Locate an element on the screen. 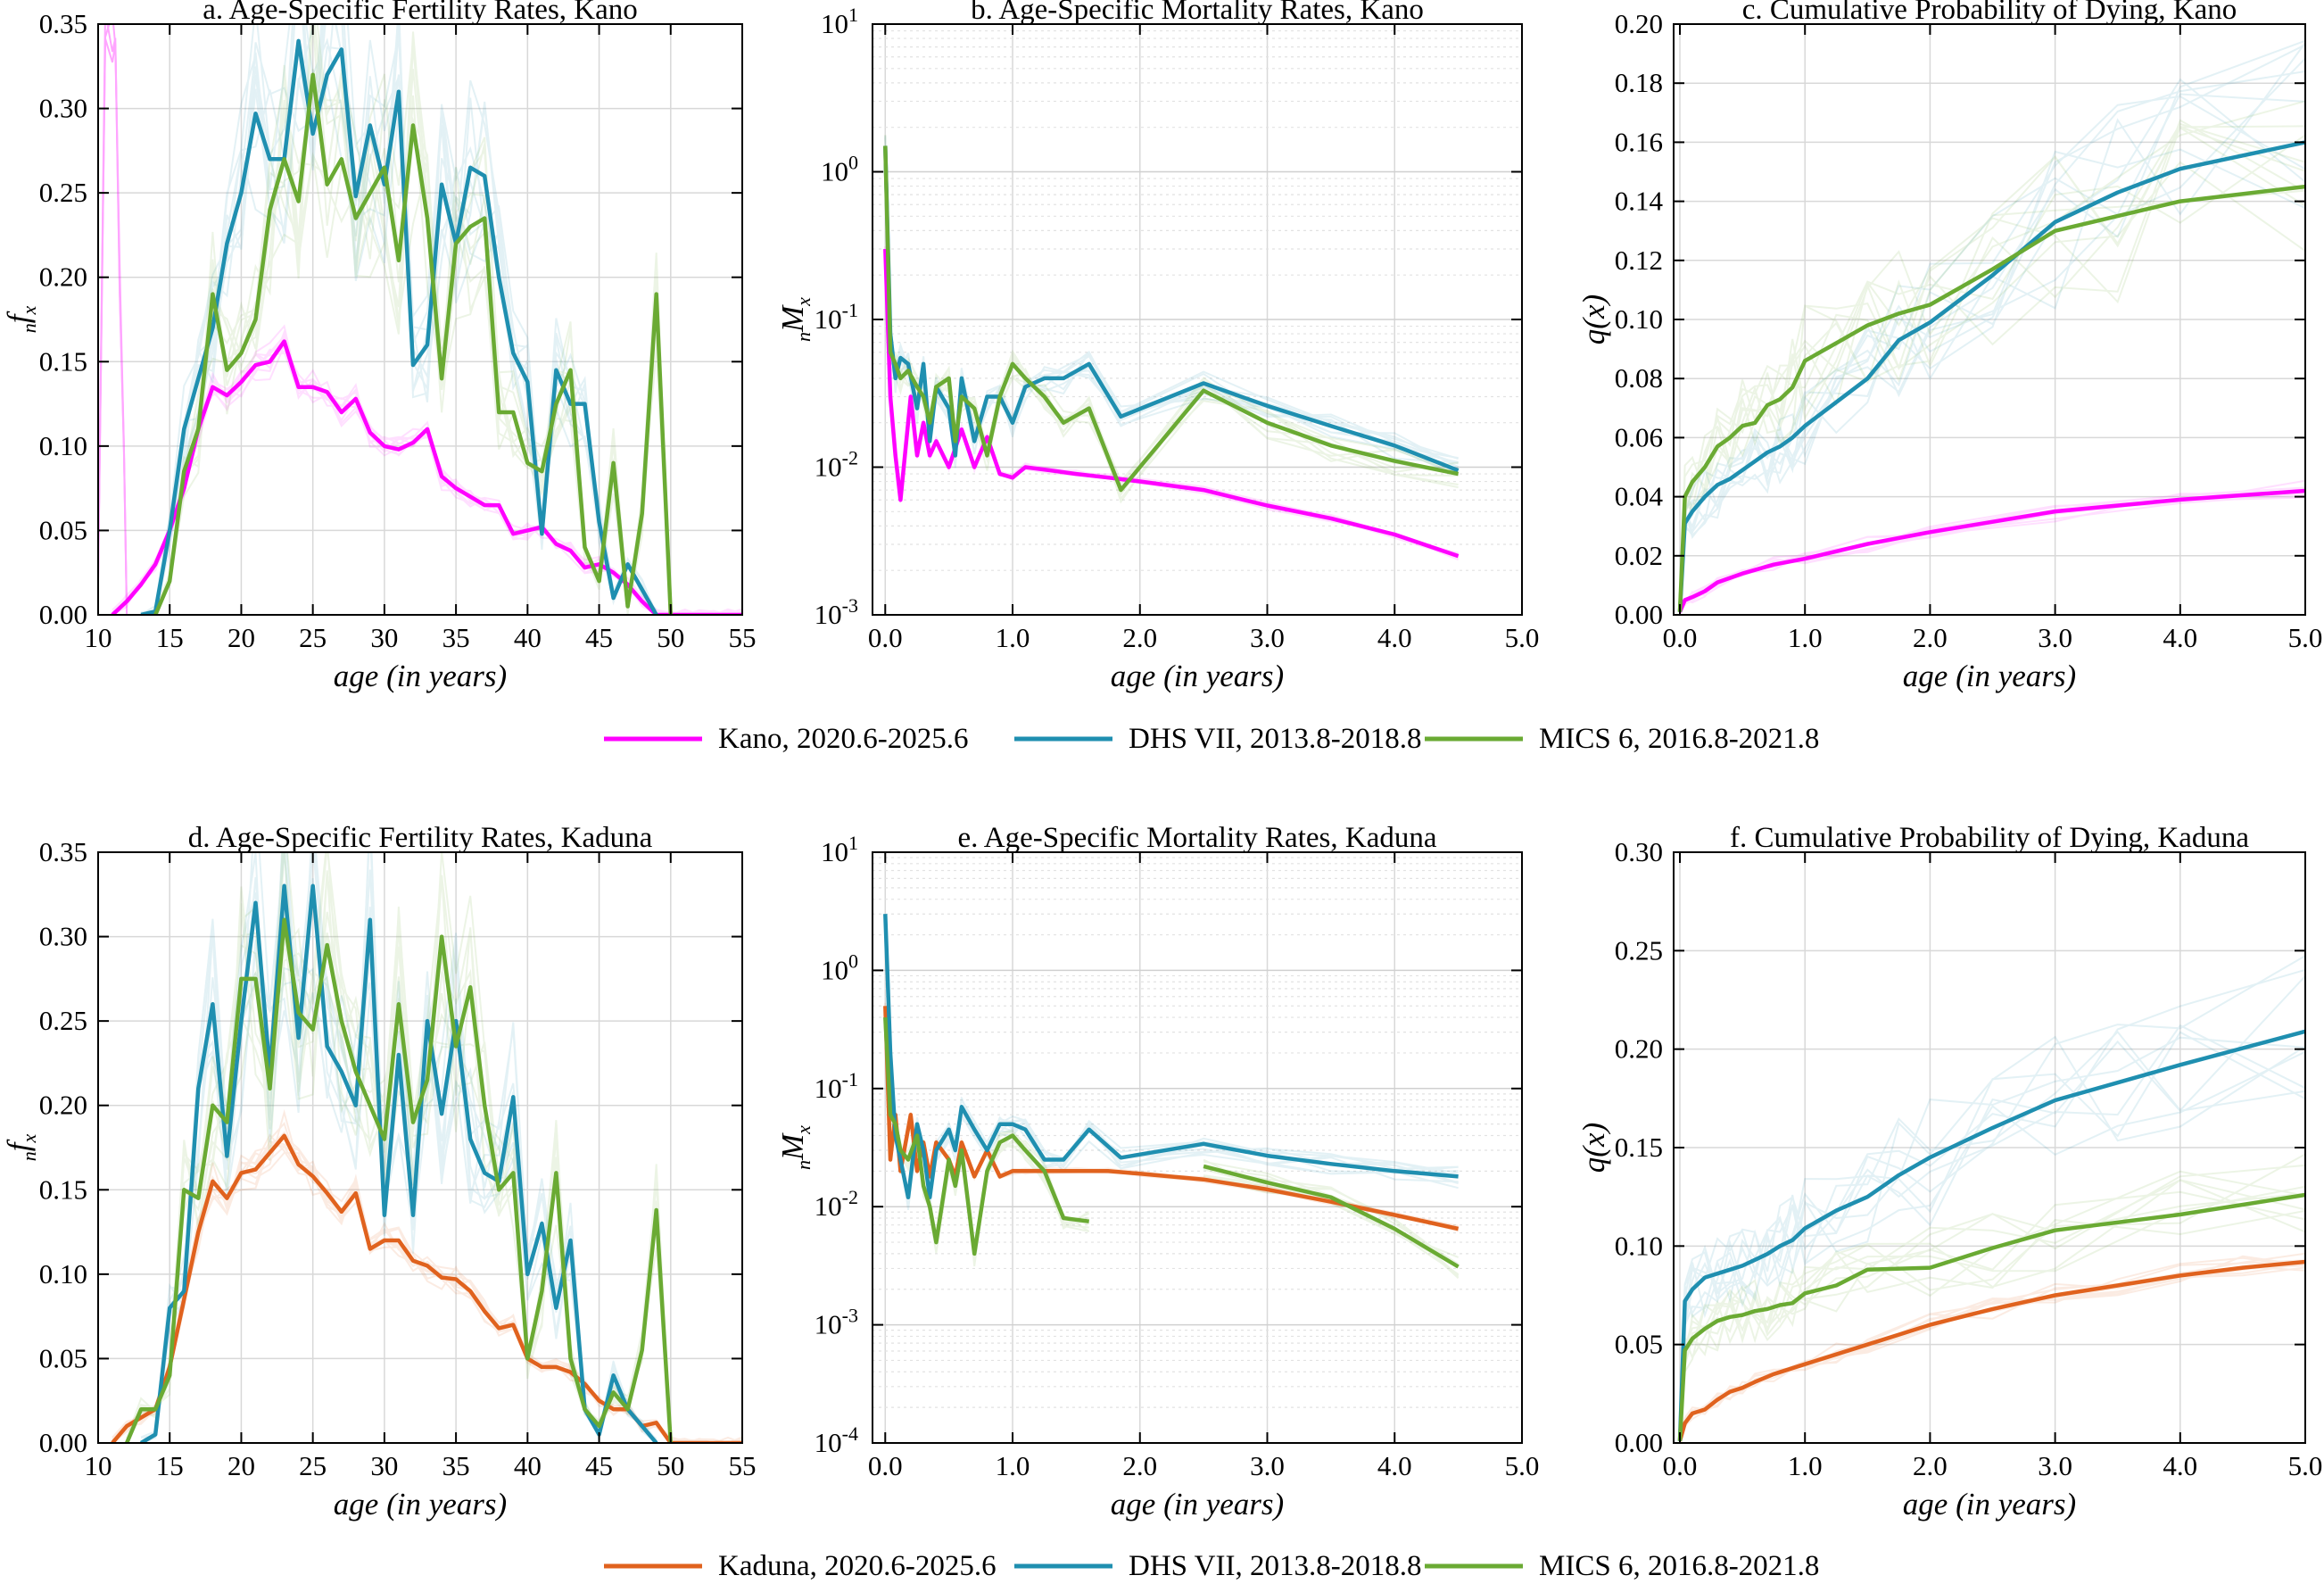 This screenshot has width=2324, height=1592. legend-label: MICS 6, 2016.8-2021.8 is located at coordinates (1679, 1566).